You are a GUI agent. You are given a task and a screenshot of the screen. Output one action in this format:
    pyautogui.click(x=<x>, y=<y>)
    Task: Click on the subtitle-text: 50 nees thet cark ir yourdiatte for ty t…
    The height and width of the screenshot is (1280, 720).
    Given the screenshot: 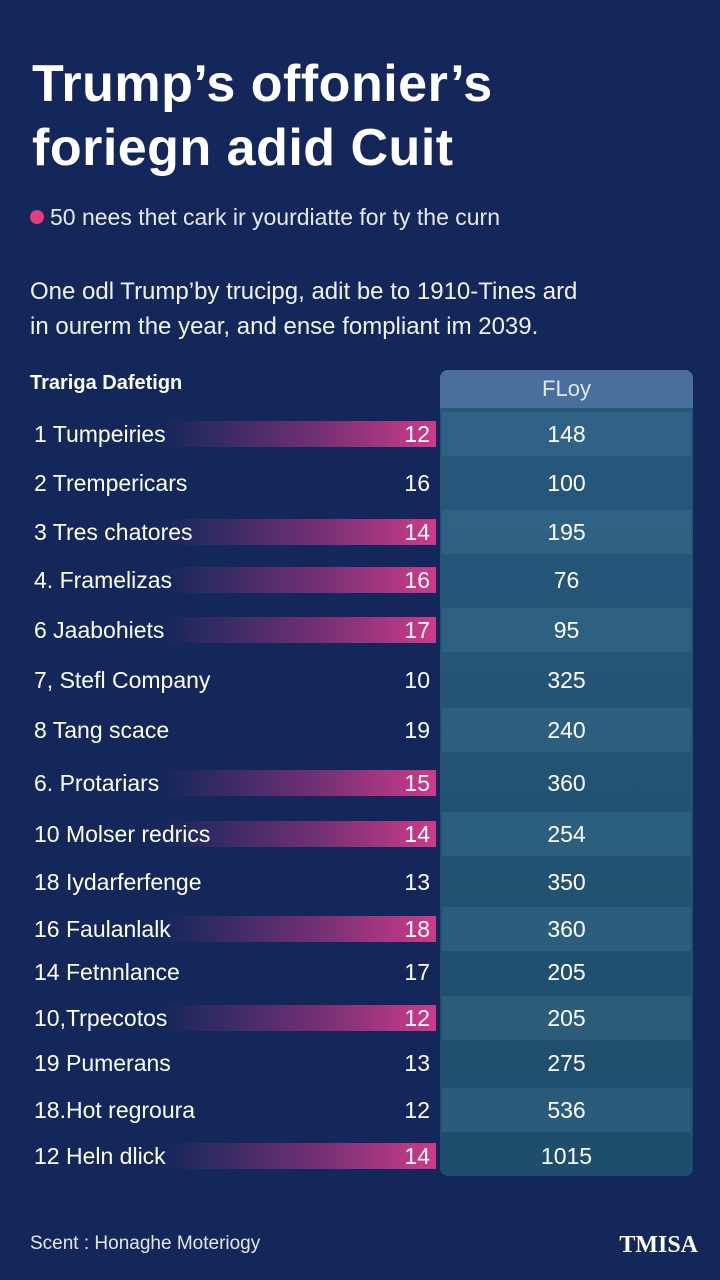 What is the action you would take?
    pyautogui.click(x=275, y=217)
    